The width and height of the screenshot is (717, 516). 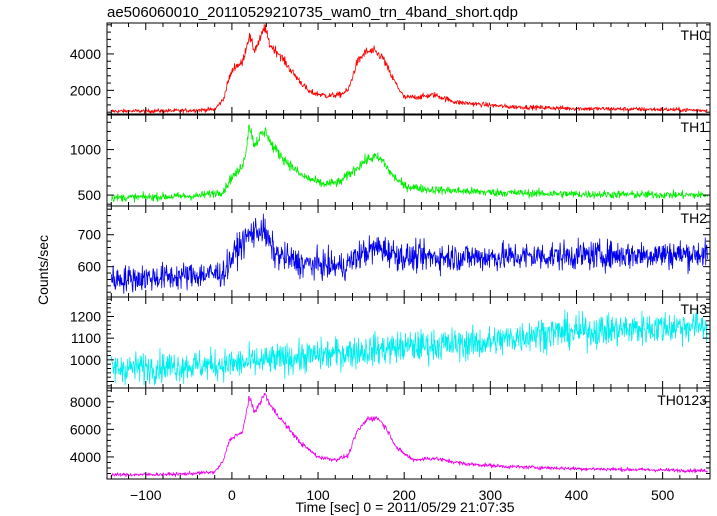 I want to click on x-tick-label: 100, so click(x=318, y=495).